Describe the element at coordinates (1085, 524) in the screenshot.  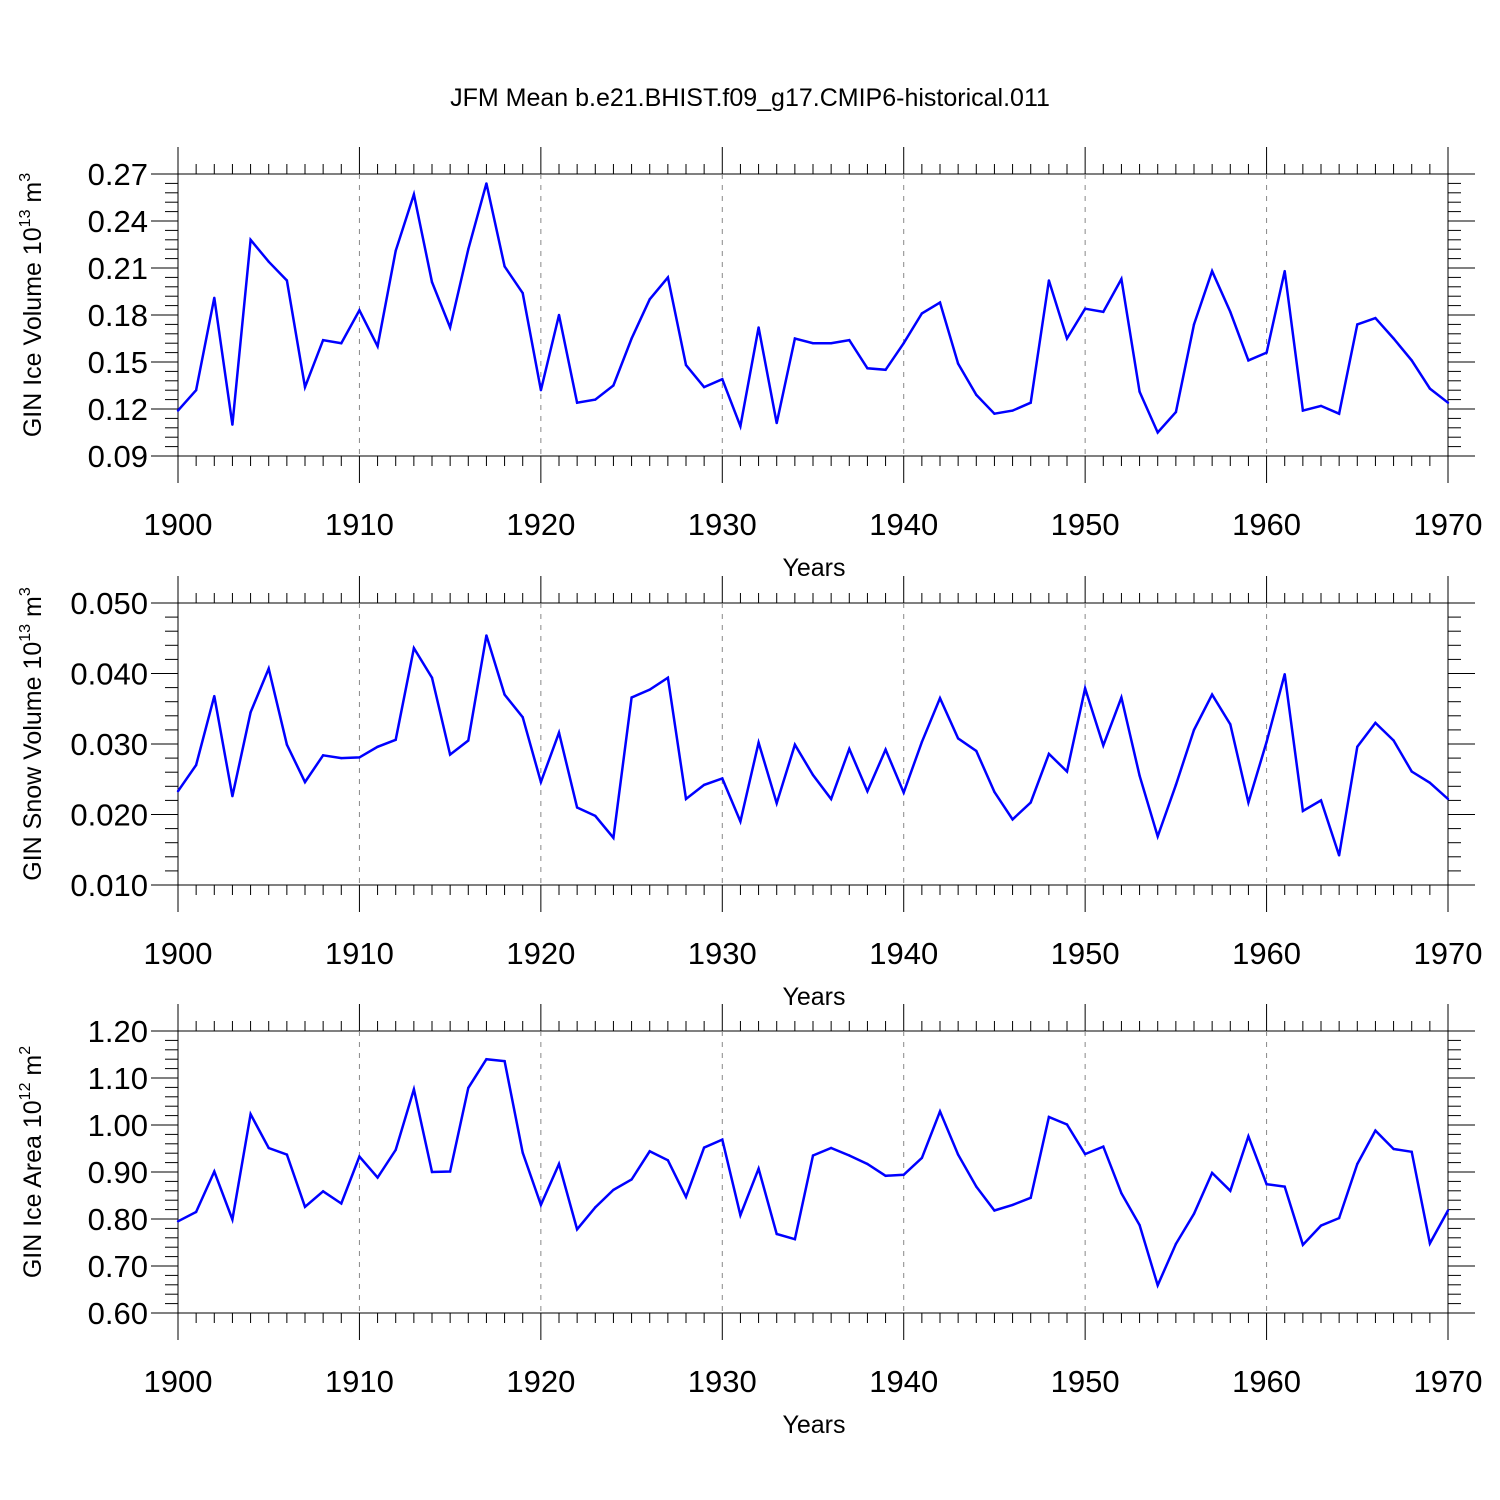
I see `x-tick-label: 1950` at that location.